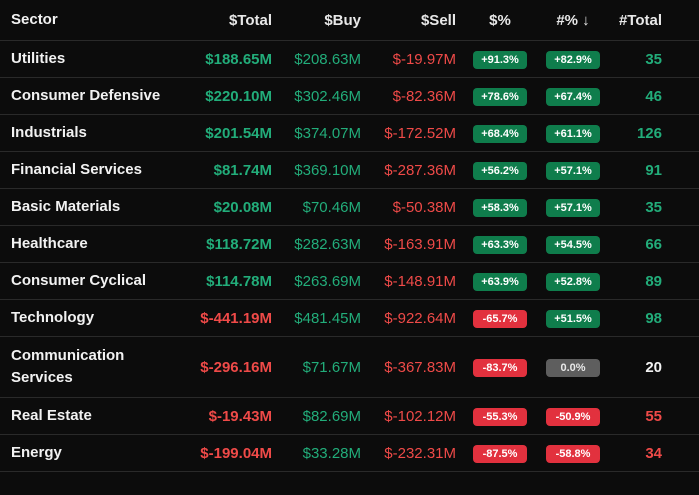 This screenshot has width=699, height=495. What do you see at coordinates (238, 133) in the screenshot?
I see `total-amount: $201.54M` at bounding box center [238, 133].